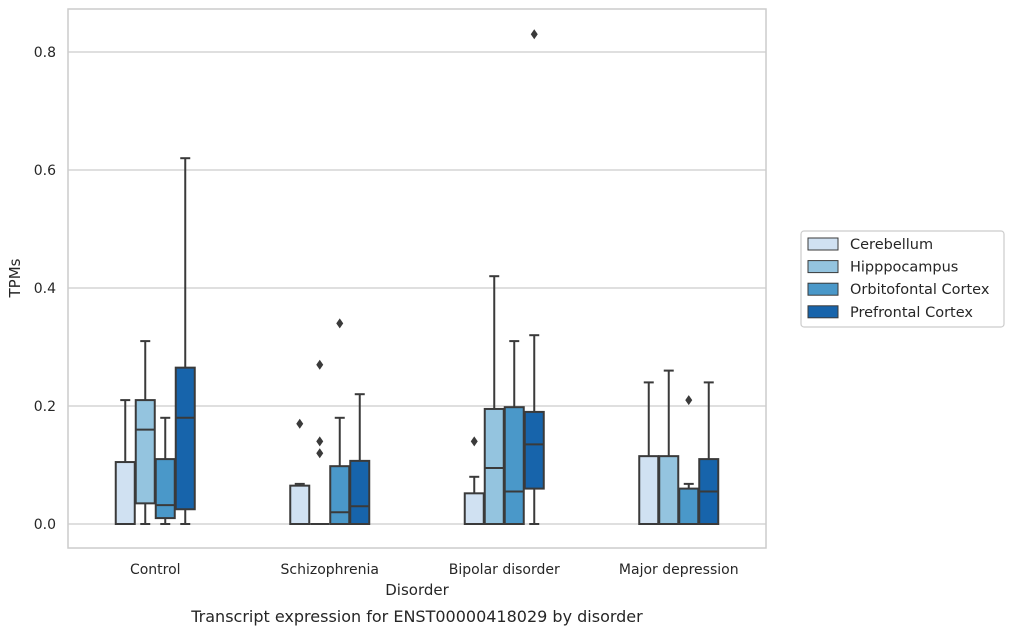  I want to click on y-axis-label: TPMs, so click(15, 278).